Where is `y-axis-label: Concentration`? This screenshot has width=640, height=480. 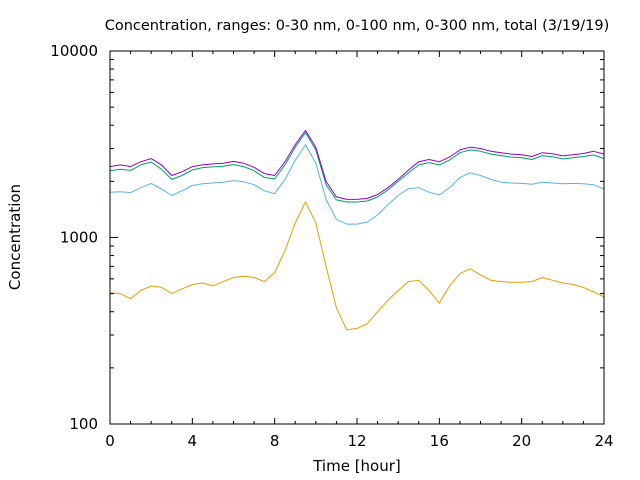
y-axis-label: Concentration is located at coordinates (15, 237).